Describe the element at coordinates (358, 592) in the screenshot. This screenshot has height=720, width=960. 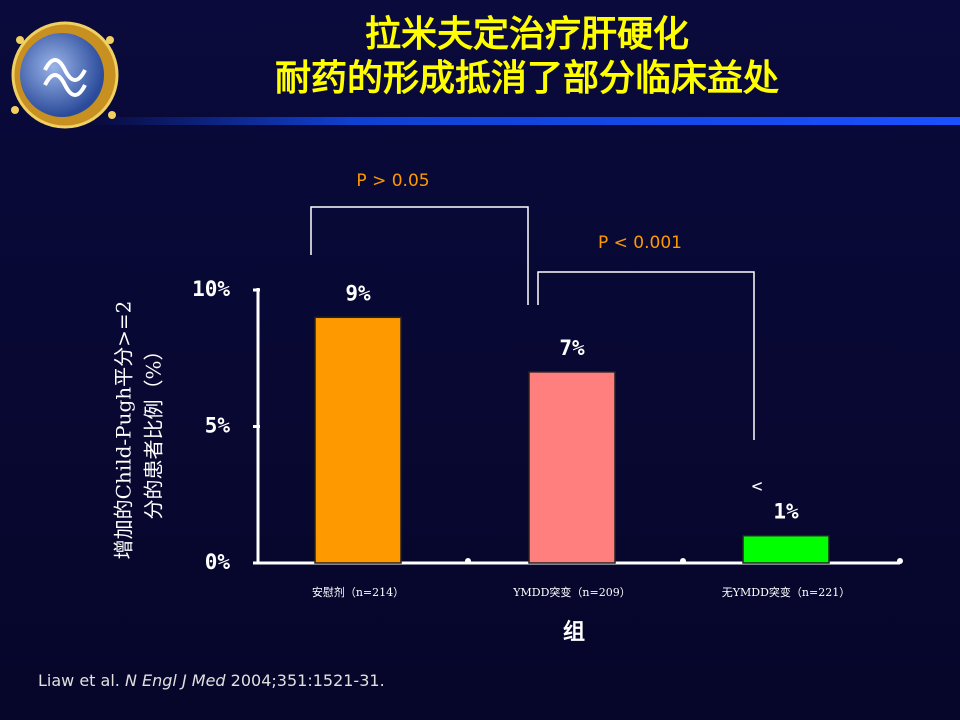
I see `x-tick-label: 安慰剂（n=214）` at that location.